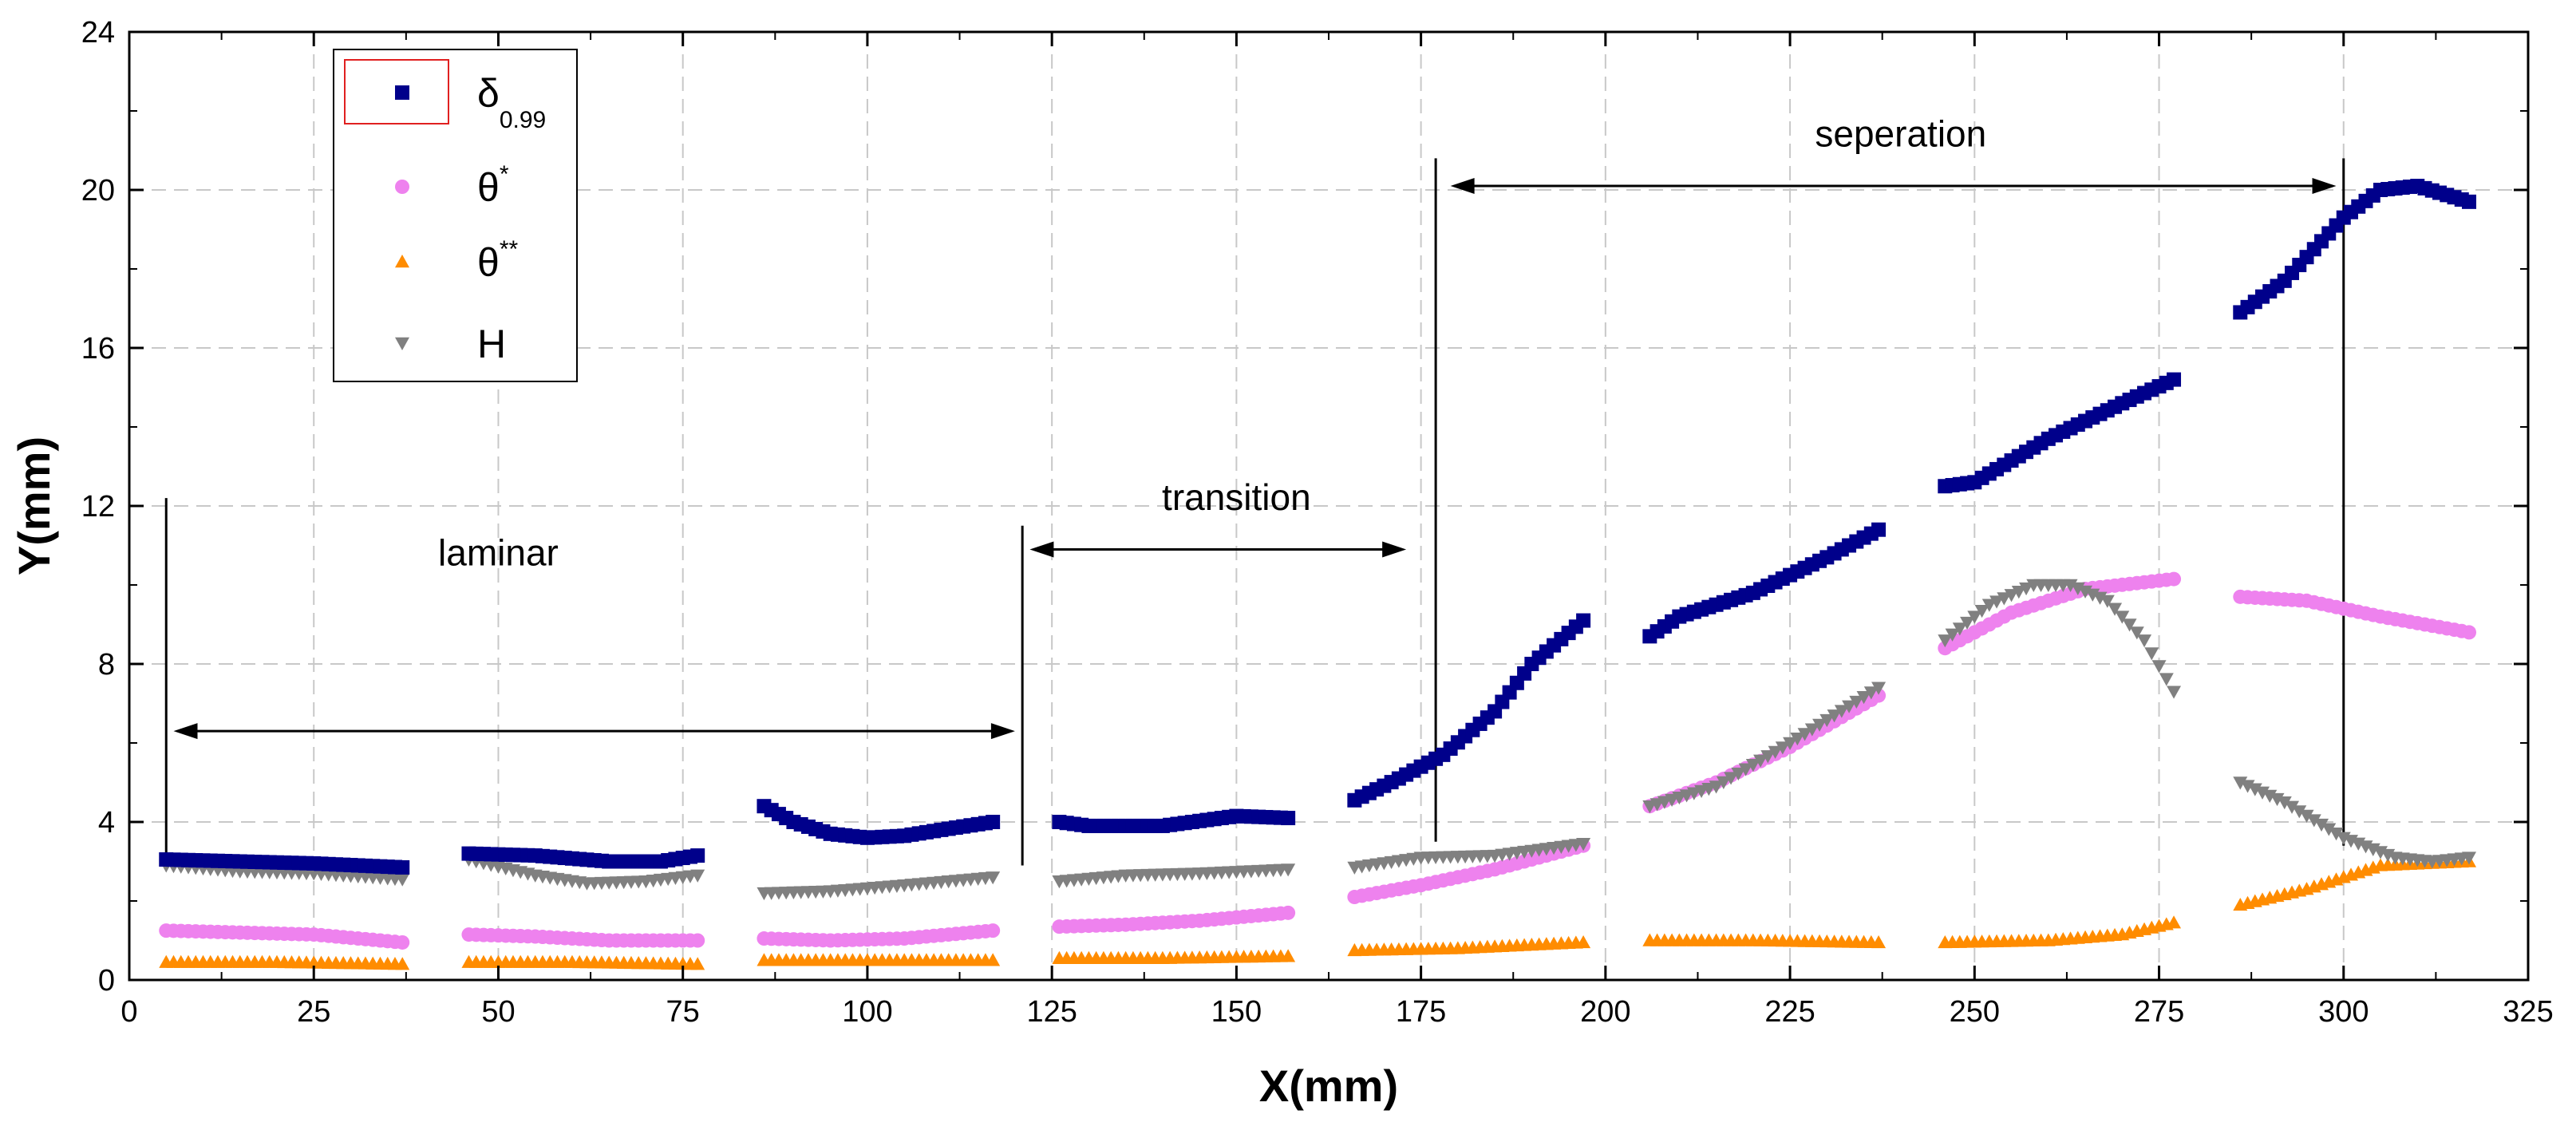 Image resolution: width=2576 pixels, height=1130 pixels. What do you see at coordinates (396, 91) in the screenshot?
I see `legend-selection-box` at bounding box center [396, 91].